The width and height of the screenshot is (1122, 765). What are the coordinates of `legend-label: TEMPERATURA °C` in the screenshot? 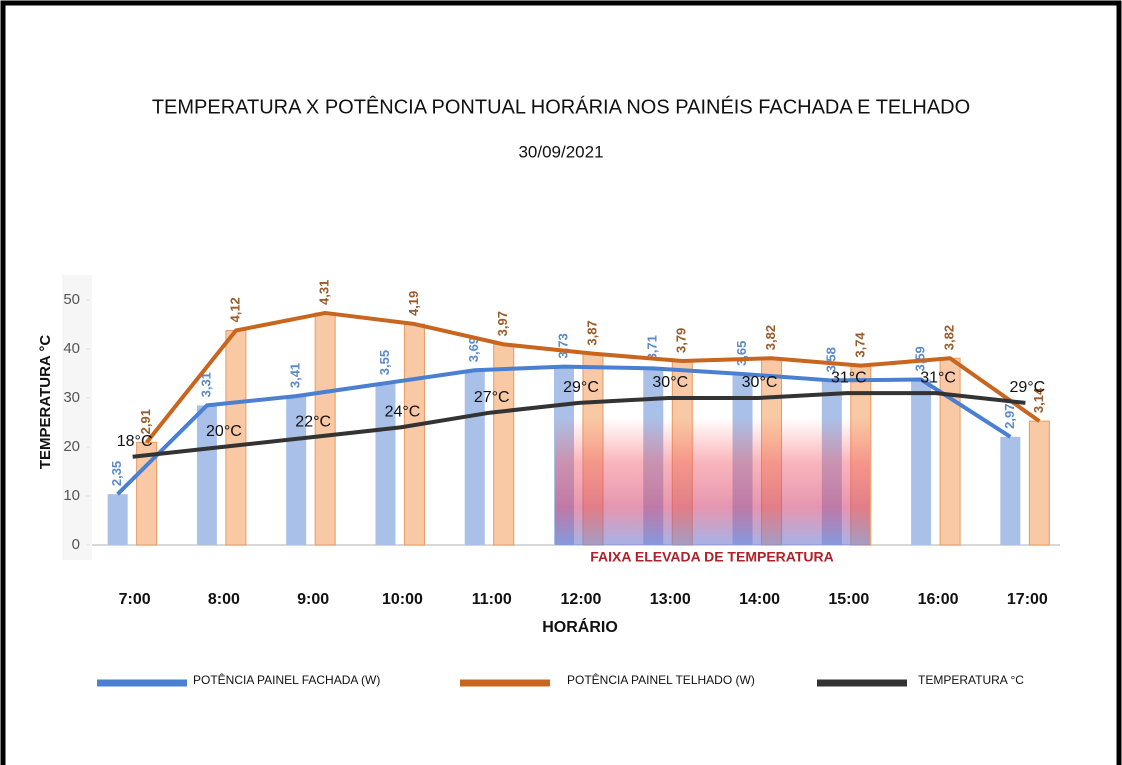 It's located at (971, 680).